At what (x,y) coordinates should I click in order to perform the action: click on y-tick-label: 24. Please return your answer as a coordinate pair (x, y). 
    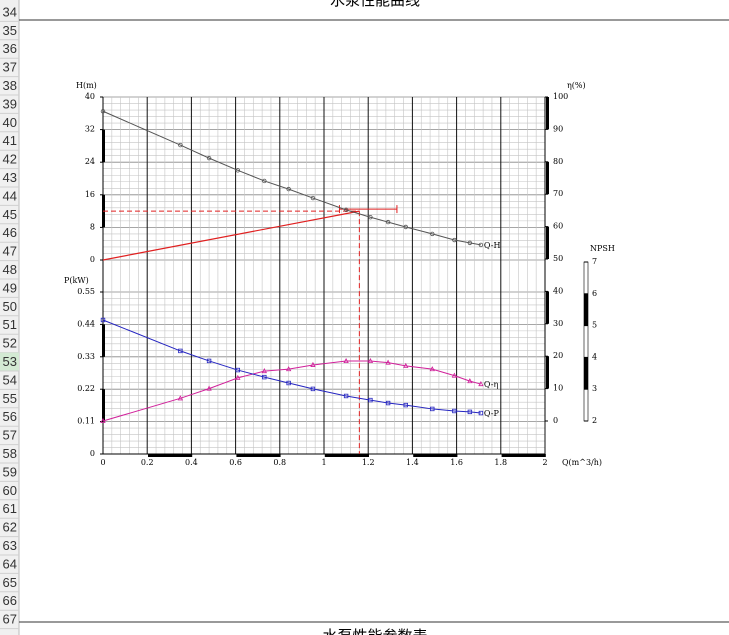
    Looking at the image, I should click on (90, 161).